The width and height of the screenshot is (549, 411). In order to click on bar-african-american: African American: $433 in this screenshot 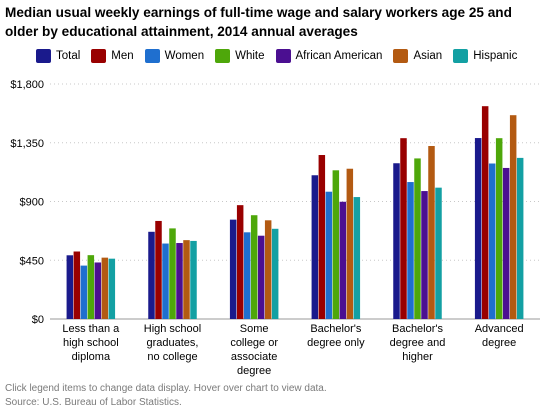, I will do `click(98, 290)`.